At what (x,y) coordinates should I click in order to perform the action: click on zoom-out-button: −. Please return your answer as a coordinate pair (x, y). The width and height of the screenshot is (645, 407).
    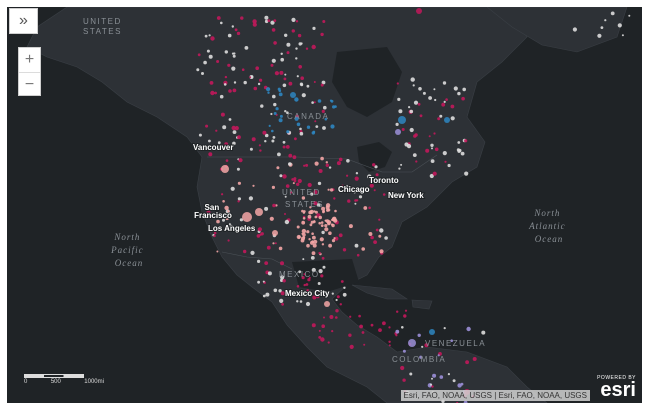
    Looking at the image, I should click on (29, 84).